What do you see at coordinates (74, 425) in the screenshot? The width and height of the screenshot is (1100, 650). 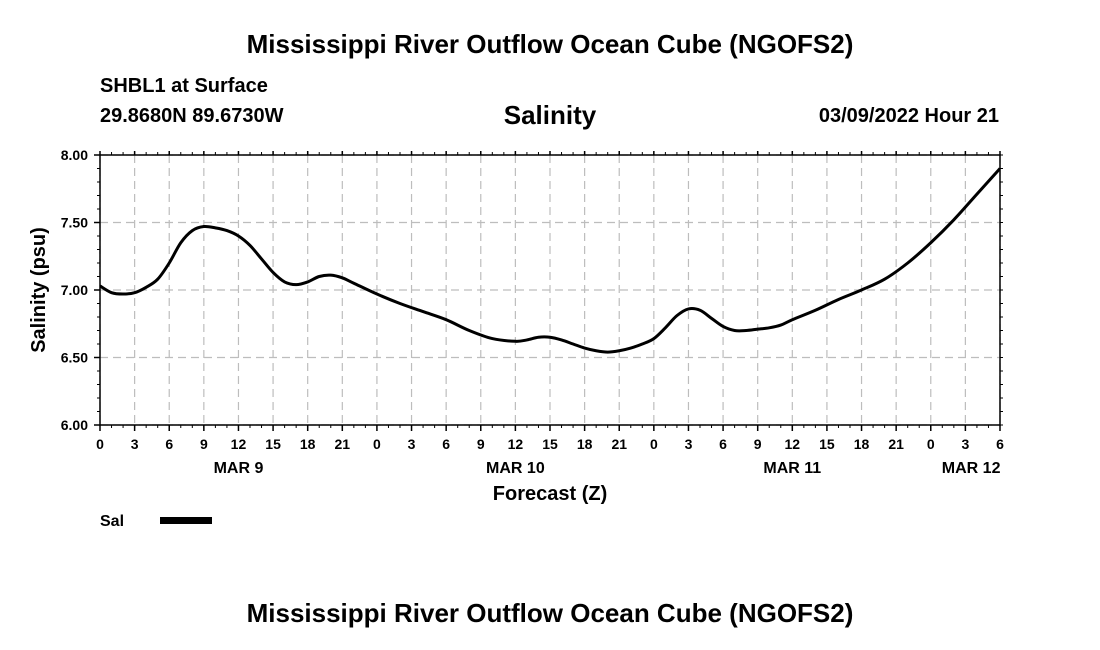 I see `y-tick-label: 6.00` at bounding box center [74, 425].